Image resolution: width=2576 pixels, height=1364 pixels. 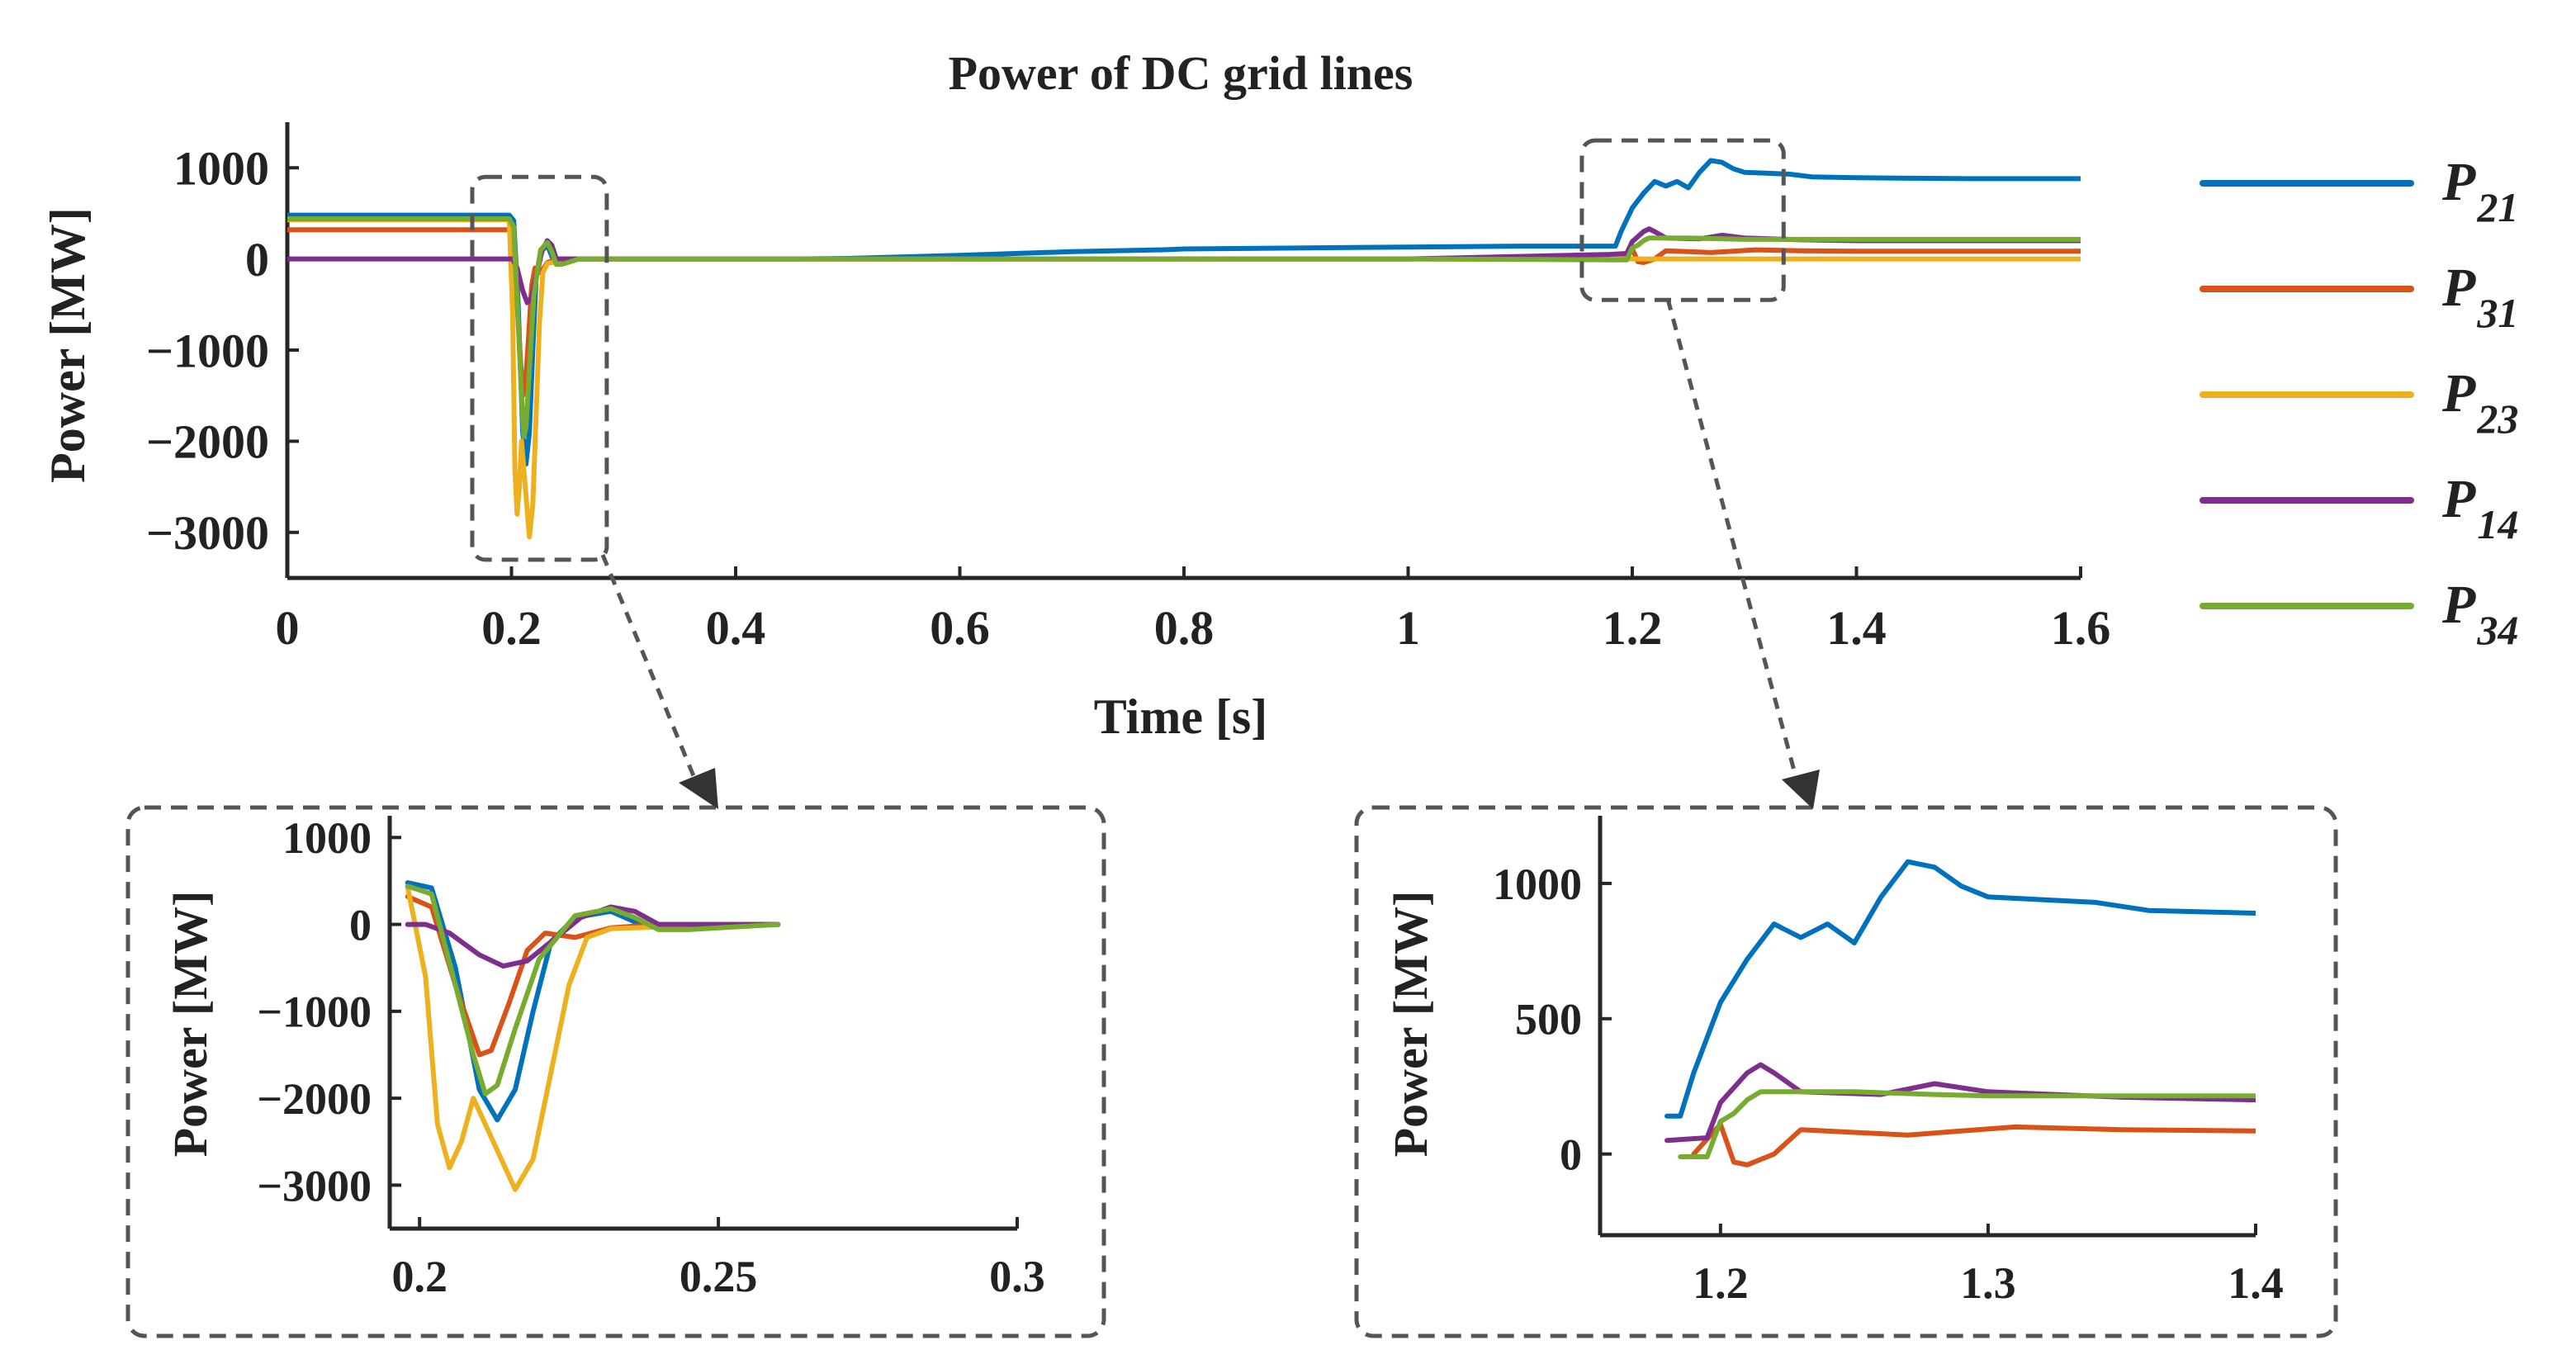 What do you see at coordinates (1548, 1019) in the screenshot?
I see `zoom2-y-tick-label: 500` at bounding box center [1548, 1019].